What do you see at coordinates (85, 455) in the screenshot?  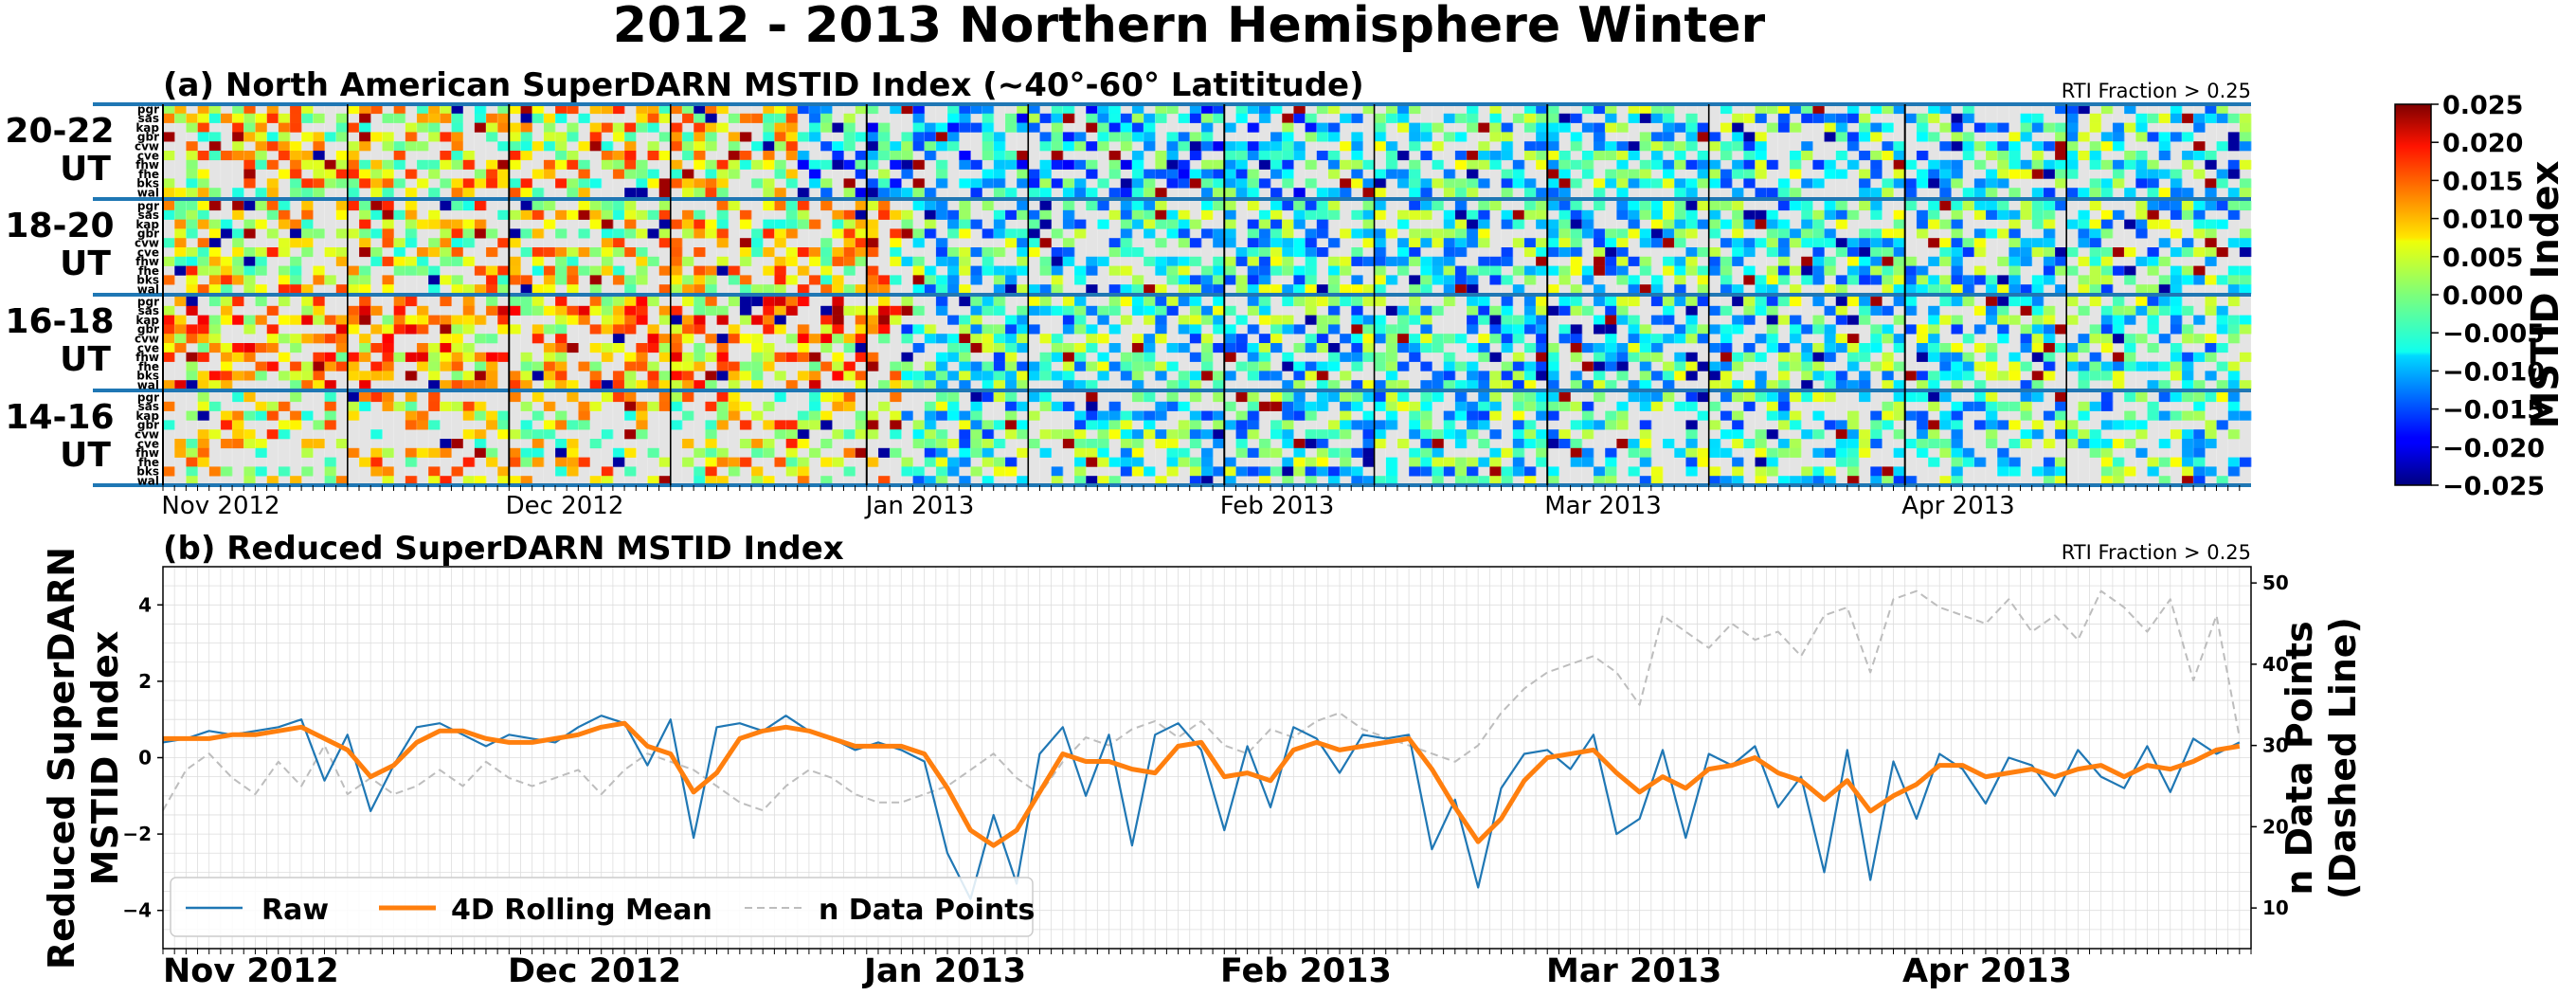 I see `group-label-bottom: UT` at bounding box center [85, 455].